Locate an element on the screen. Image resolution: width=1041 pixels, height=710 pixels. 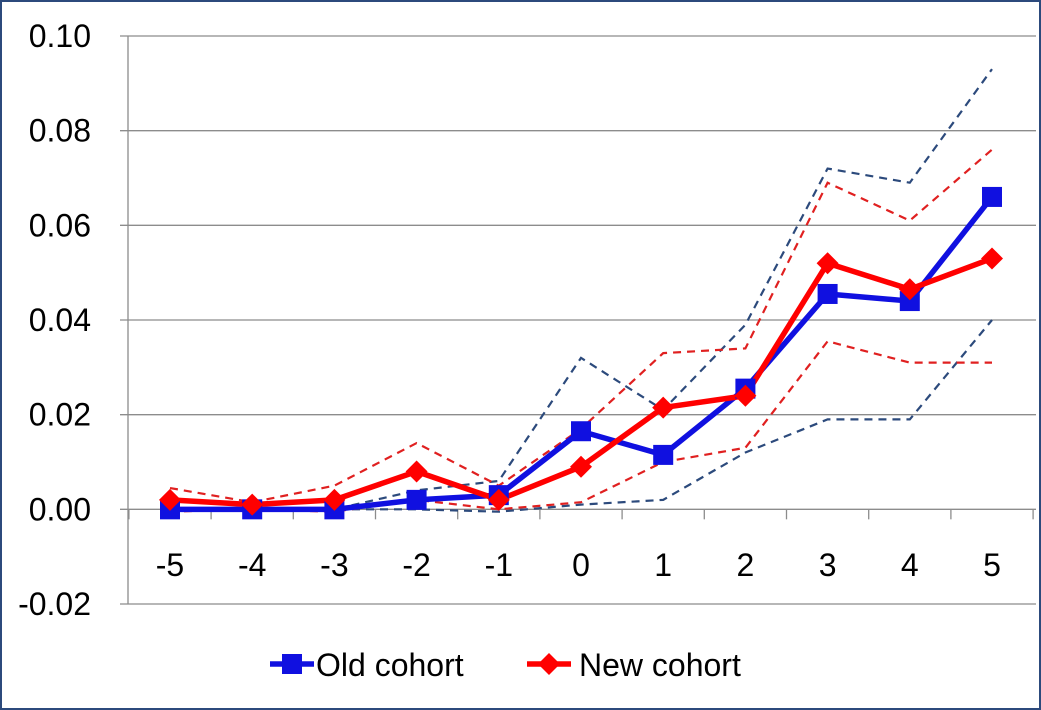
new-cohort-legend-label: New cohort is located at coordinates (660, 665).